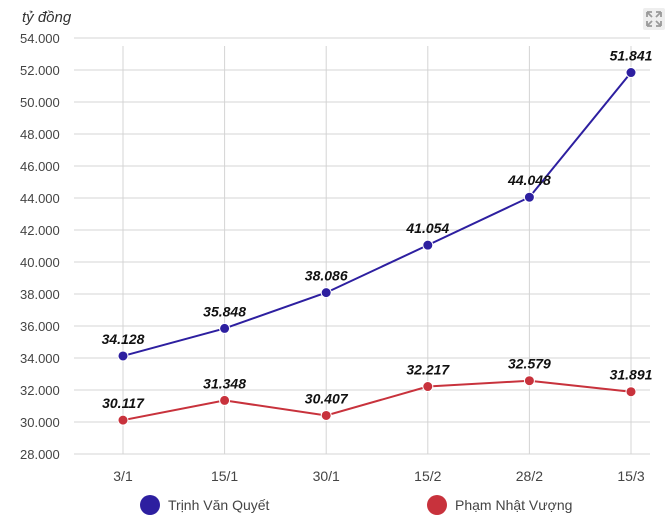  What do you see at coordinates (326, 276) in the screenshot?
I see `data-label: 38.086` at bounding box center [326, 276].